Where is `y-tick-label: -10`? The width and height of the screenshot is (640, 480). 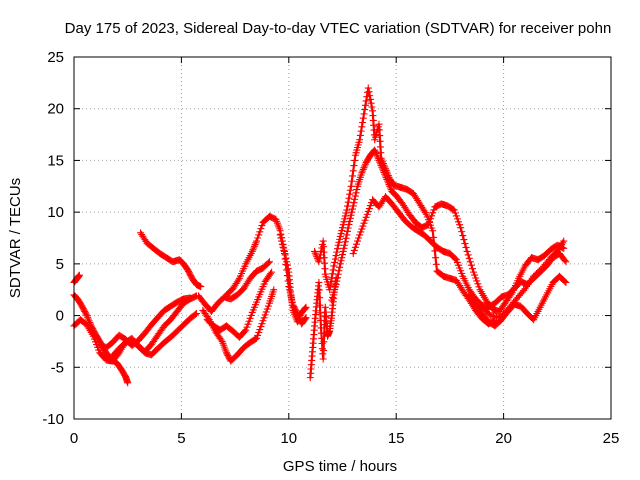
y-tick-label: -10 is located at coordinates (53, 419).